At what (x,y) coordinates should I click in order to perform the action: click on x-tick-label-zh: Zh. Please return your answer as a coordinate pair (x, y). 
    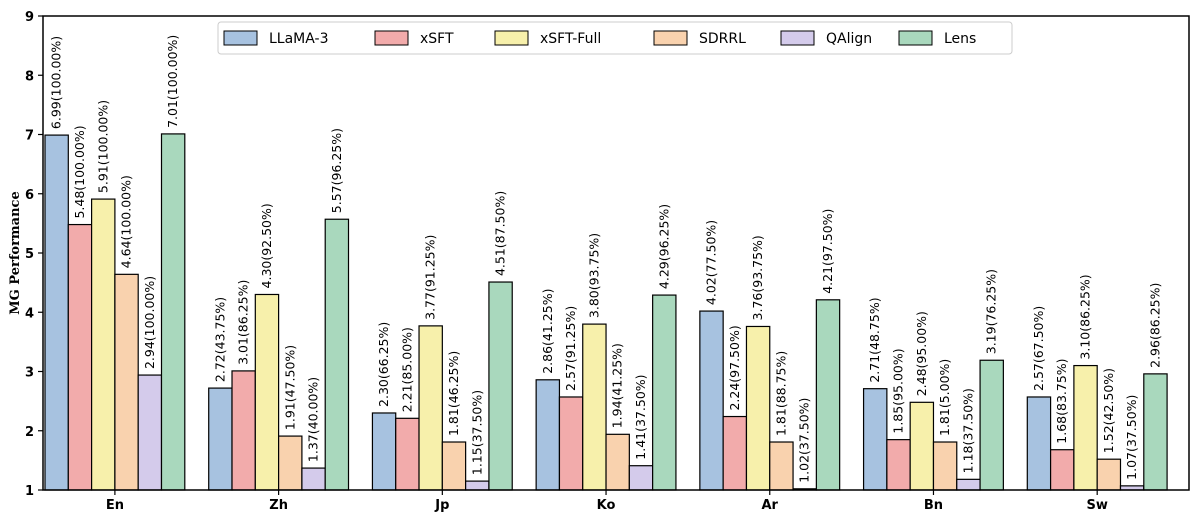
    Looking at the image, I should click on (278, 505).